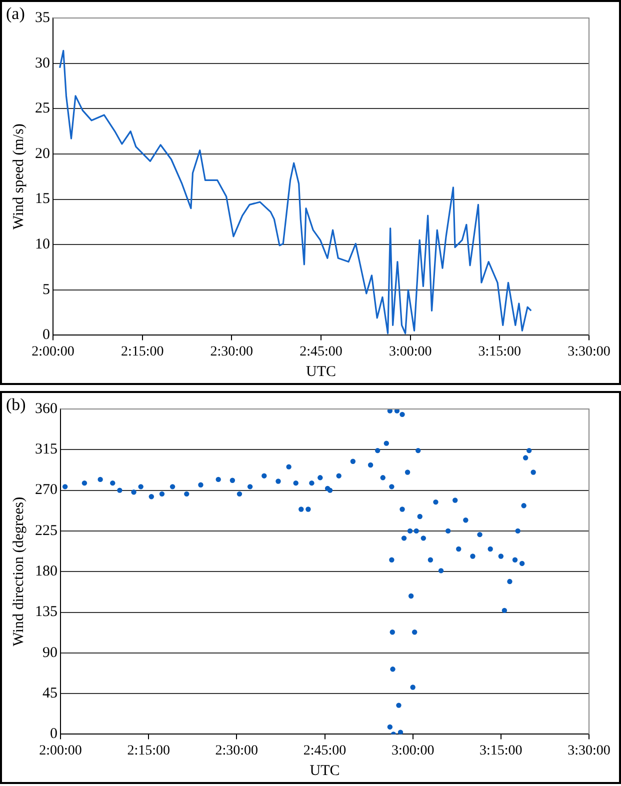  Describe the element at coordinates (46, 612) in the screenshot. I see `y-tick-label: 135` at that location.